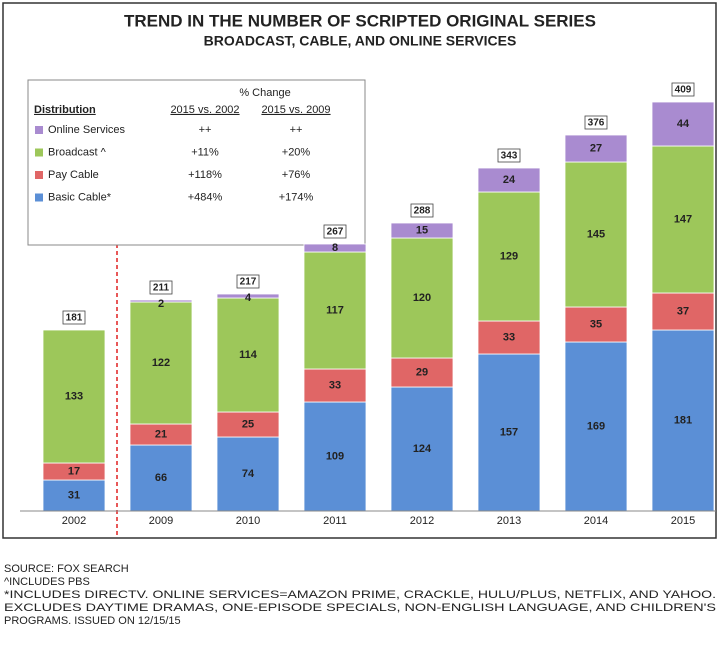 Image resolution: width=719 pixels, height=650 pixels. Describe the element at coordinates (509, 180) in the screenshot. I see `segment-label: 24` at that location.